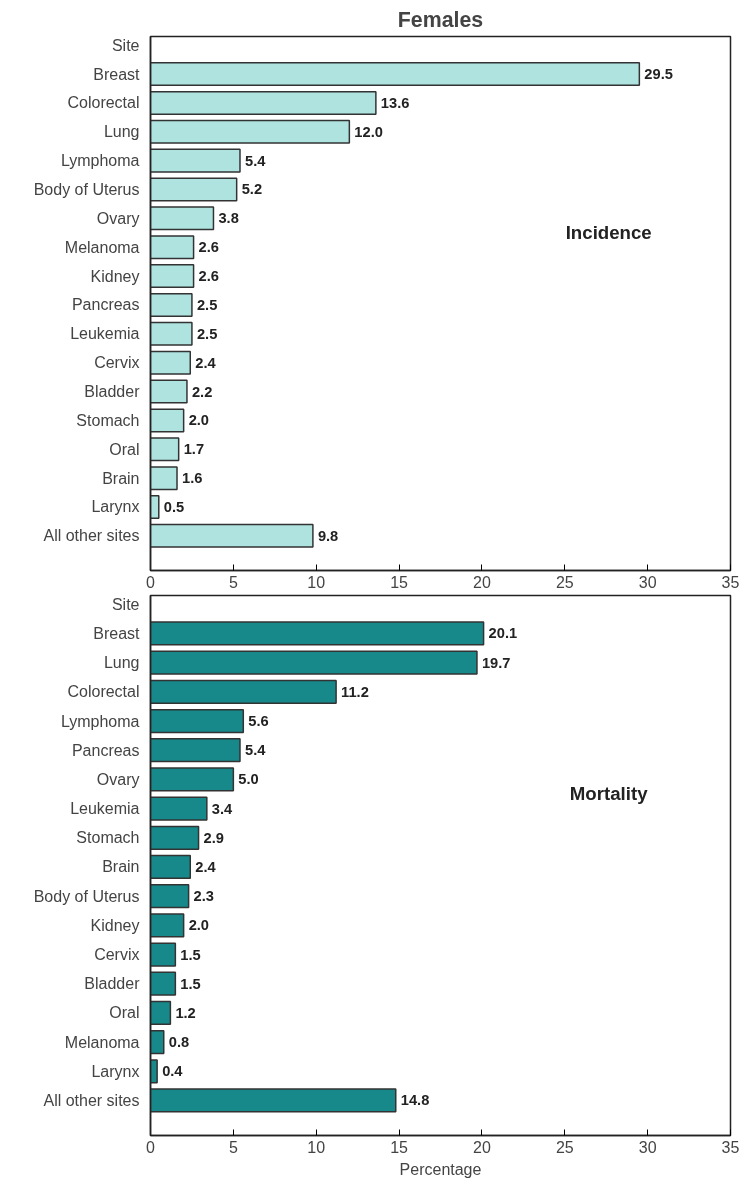 The width and height of the screenshot is (756, 1187). What do you see at coordinates (108, 838) in the screenshot?
I see `y-tick-label: Stomach` at bounding box center [108, 838].